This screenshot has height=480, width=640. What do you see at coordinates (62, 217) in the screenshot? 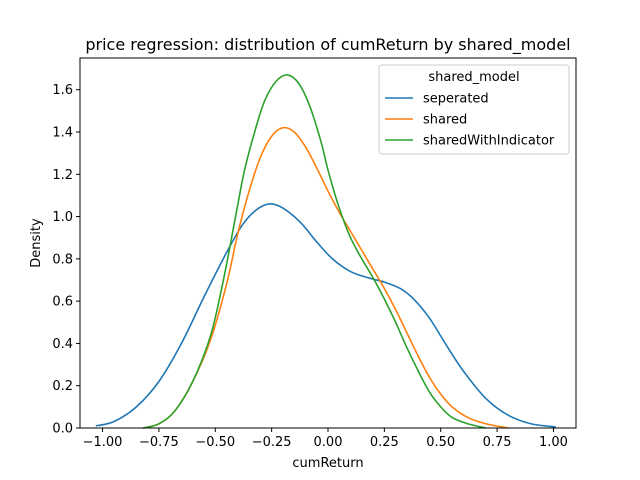
I see `y-tick-label: 1.0` at bounding box center [62, 217].